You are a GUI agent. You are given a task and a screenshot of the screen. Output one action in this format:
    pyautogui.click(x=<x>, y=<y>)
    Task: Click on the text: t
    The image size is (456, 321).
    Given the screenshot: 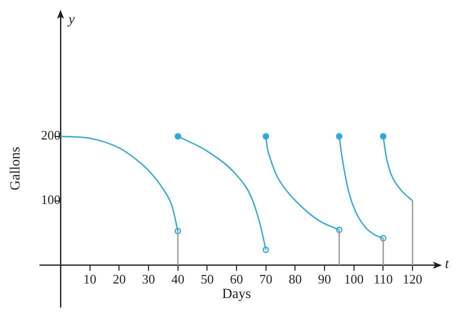 What is the action you would take?
    pyautogui.click(x=447, y=264)
    